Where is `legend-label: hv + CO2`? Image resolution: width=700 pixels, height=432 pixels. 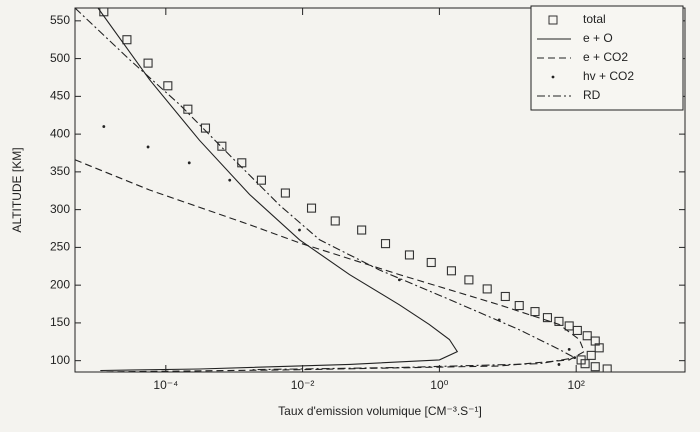
legend-label: hv + CO2 is located at coordinates (608, 76).